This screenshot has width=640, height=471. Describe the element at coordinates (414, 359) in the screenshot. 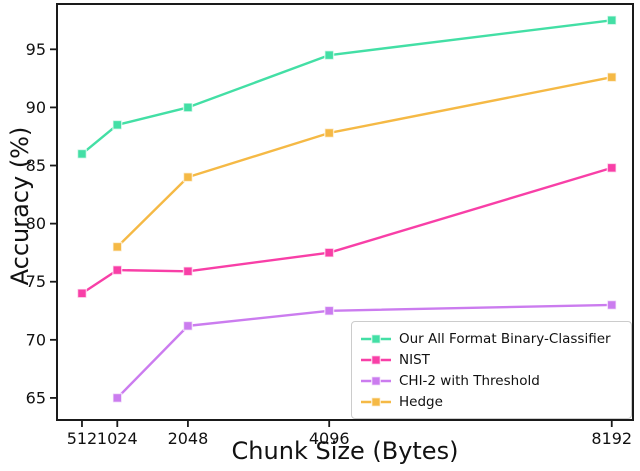

I see `legend-label: NIST` at that location.